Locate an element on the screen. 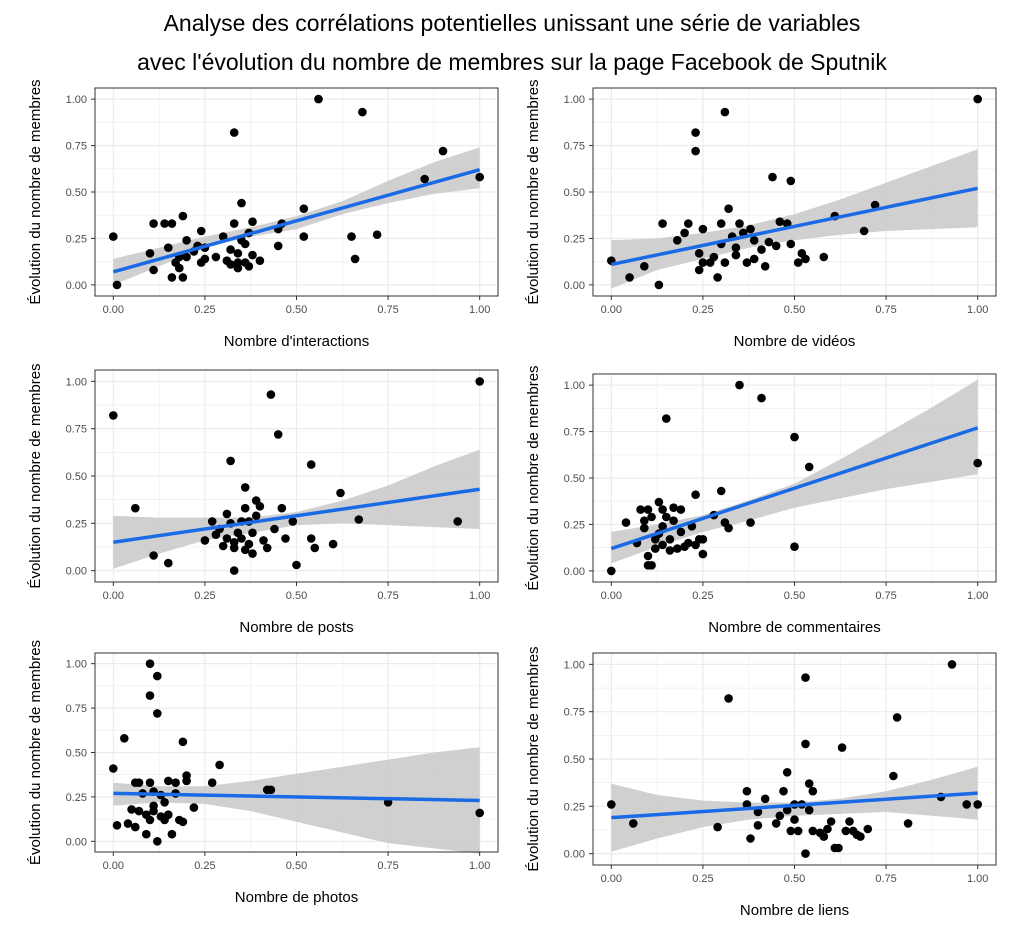 The width and height of the screenshot is (1024, 929). confidence-band is located at coordinates (296, 216).